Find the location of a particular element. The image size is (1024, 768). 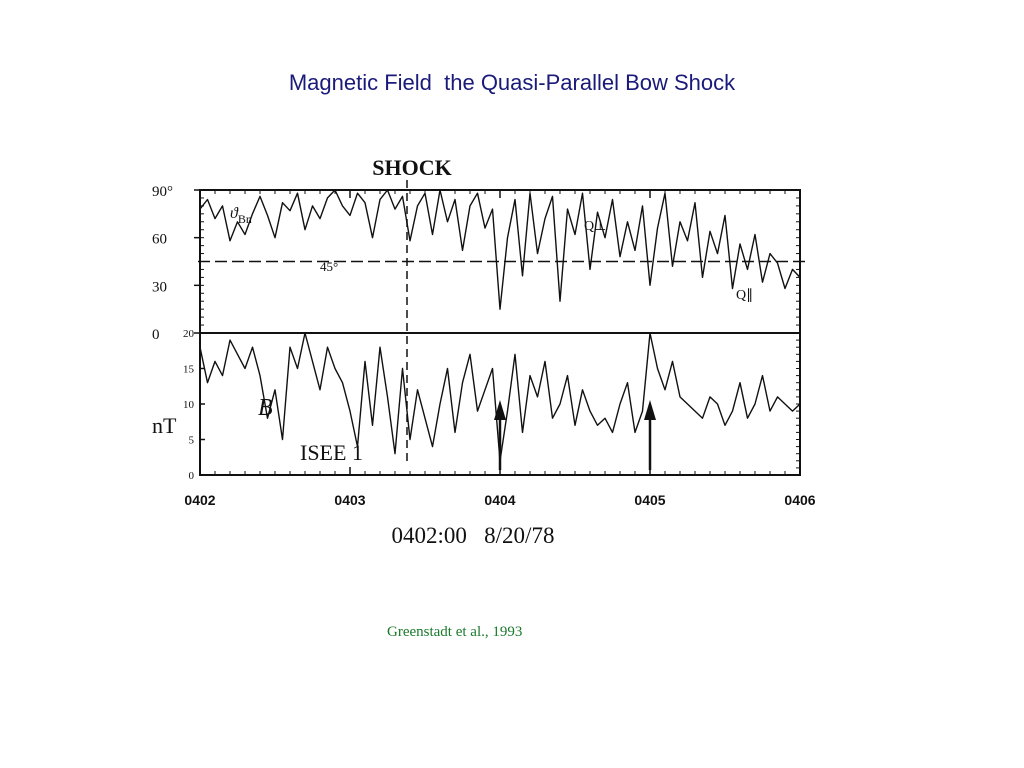

x-tick-label: 0402 is located at coordinates (199, 500).